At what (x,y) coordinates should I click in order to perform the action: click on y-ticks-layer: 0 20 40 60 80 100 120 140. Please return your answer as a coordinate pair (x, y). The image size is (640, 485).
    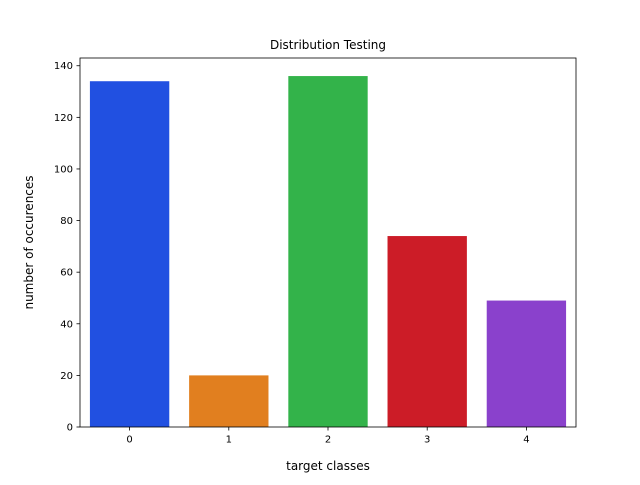
    Looking at the image, I should click on (67, 247).